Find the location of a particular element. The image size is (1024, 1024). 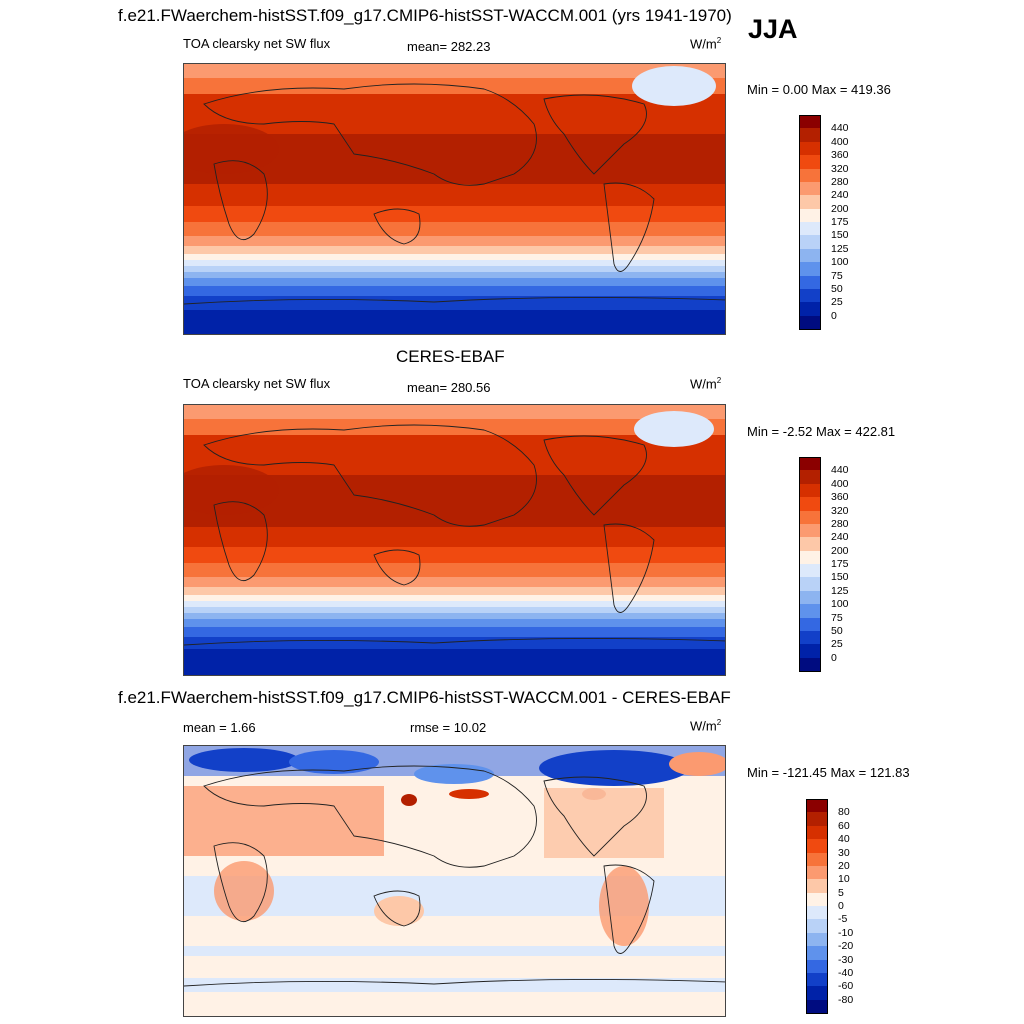

panel1-variable-label: TOA clearsky net SW flux is located at coordinates (257, 43).